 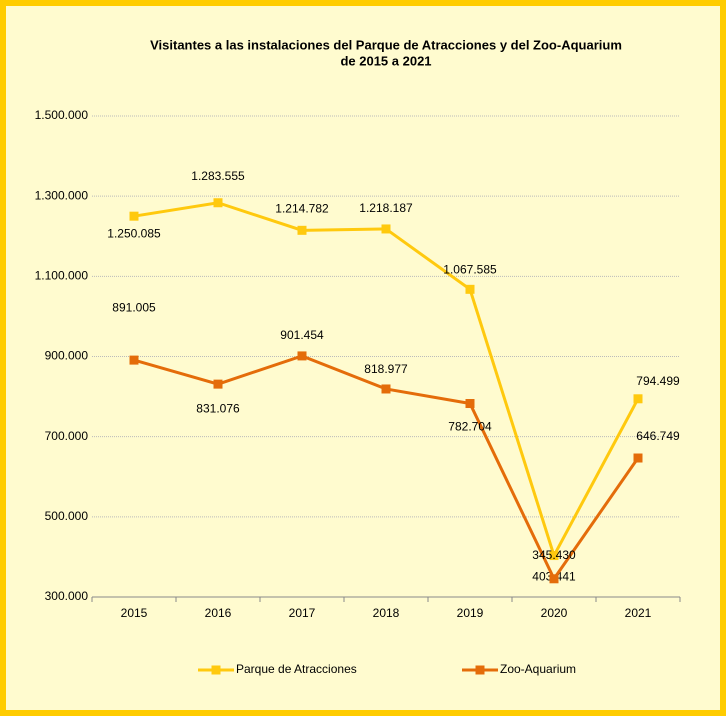 What do you see at coordinates (67, 516) in the screenshot?
I see `y-tick-label: 500.000` at bounding box center [67, 516].